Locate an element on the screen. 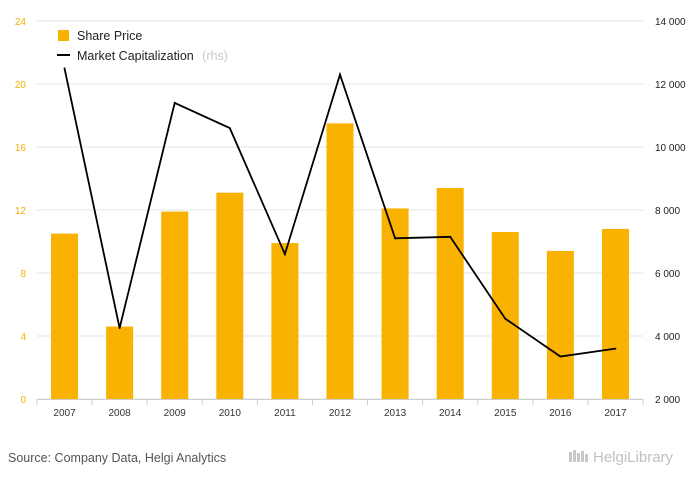  brand-logo: HelgiLibrary is located at coordinates (620, 457).